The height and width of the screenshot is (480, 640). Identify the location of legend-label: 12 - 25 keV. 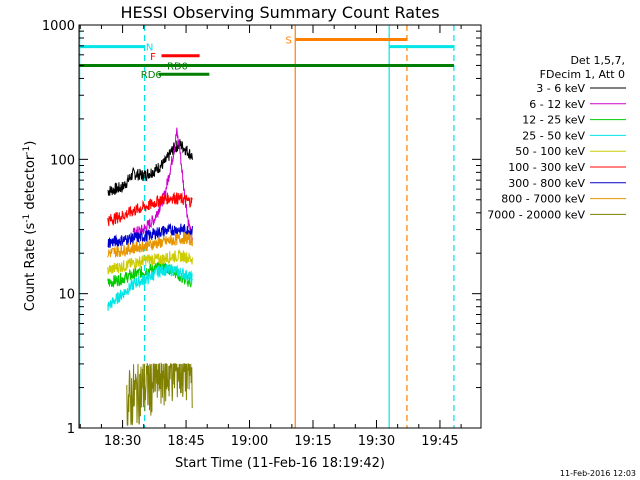
(553, 120).